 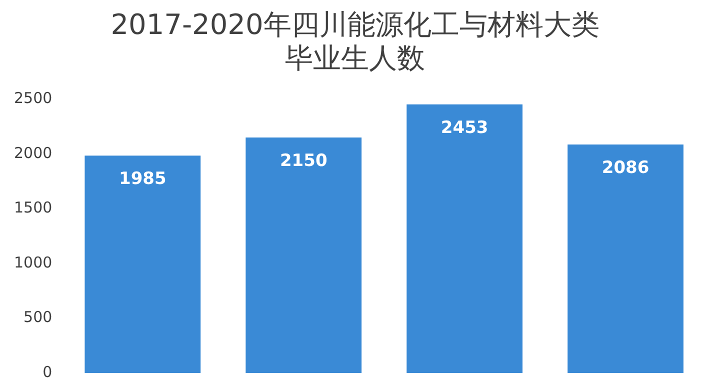 What do you see at coordinates (33, 262) in the screenshot?
I see `y-tick-label: 1000` at bounding box center [33, 262].